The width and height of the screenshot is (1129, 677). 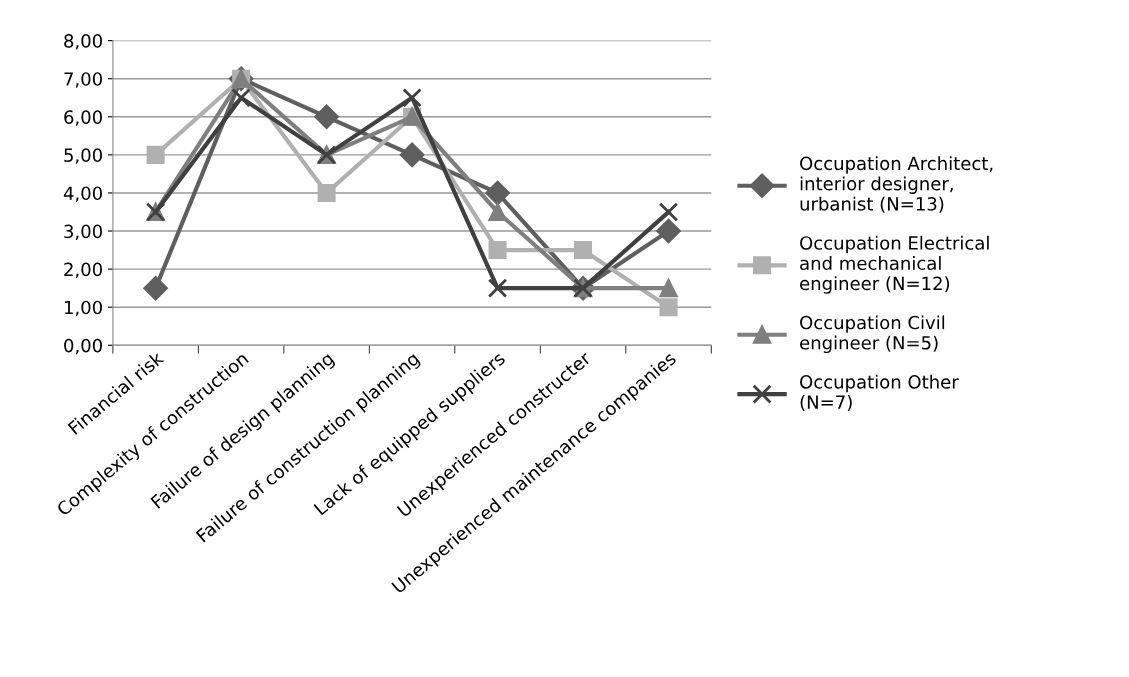 I want to click on y-tick-label: 3,00, so click(x=83, y=232).